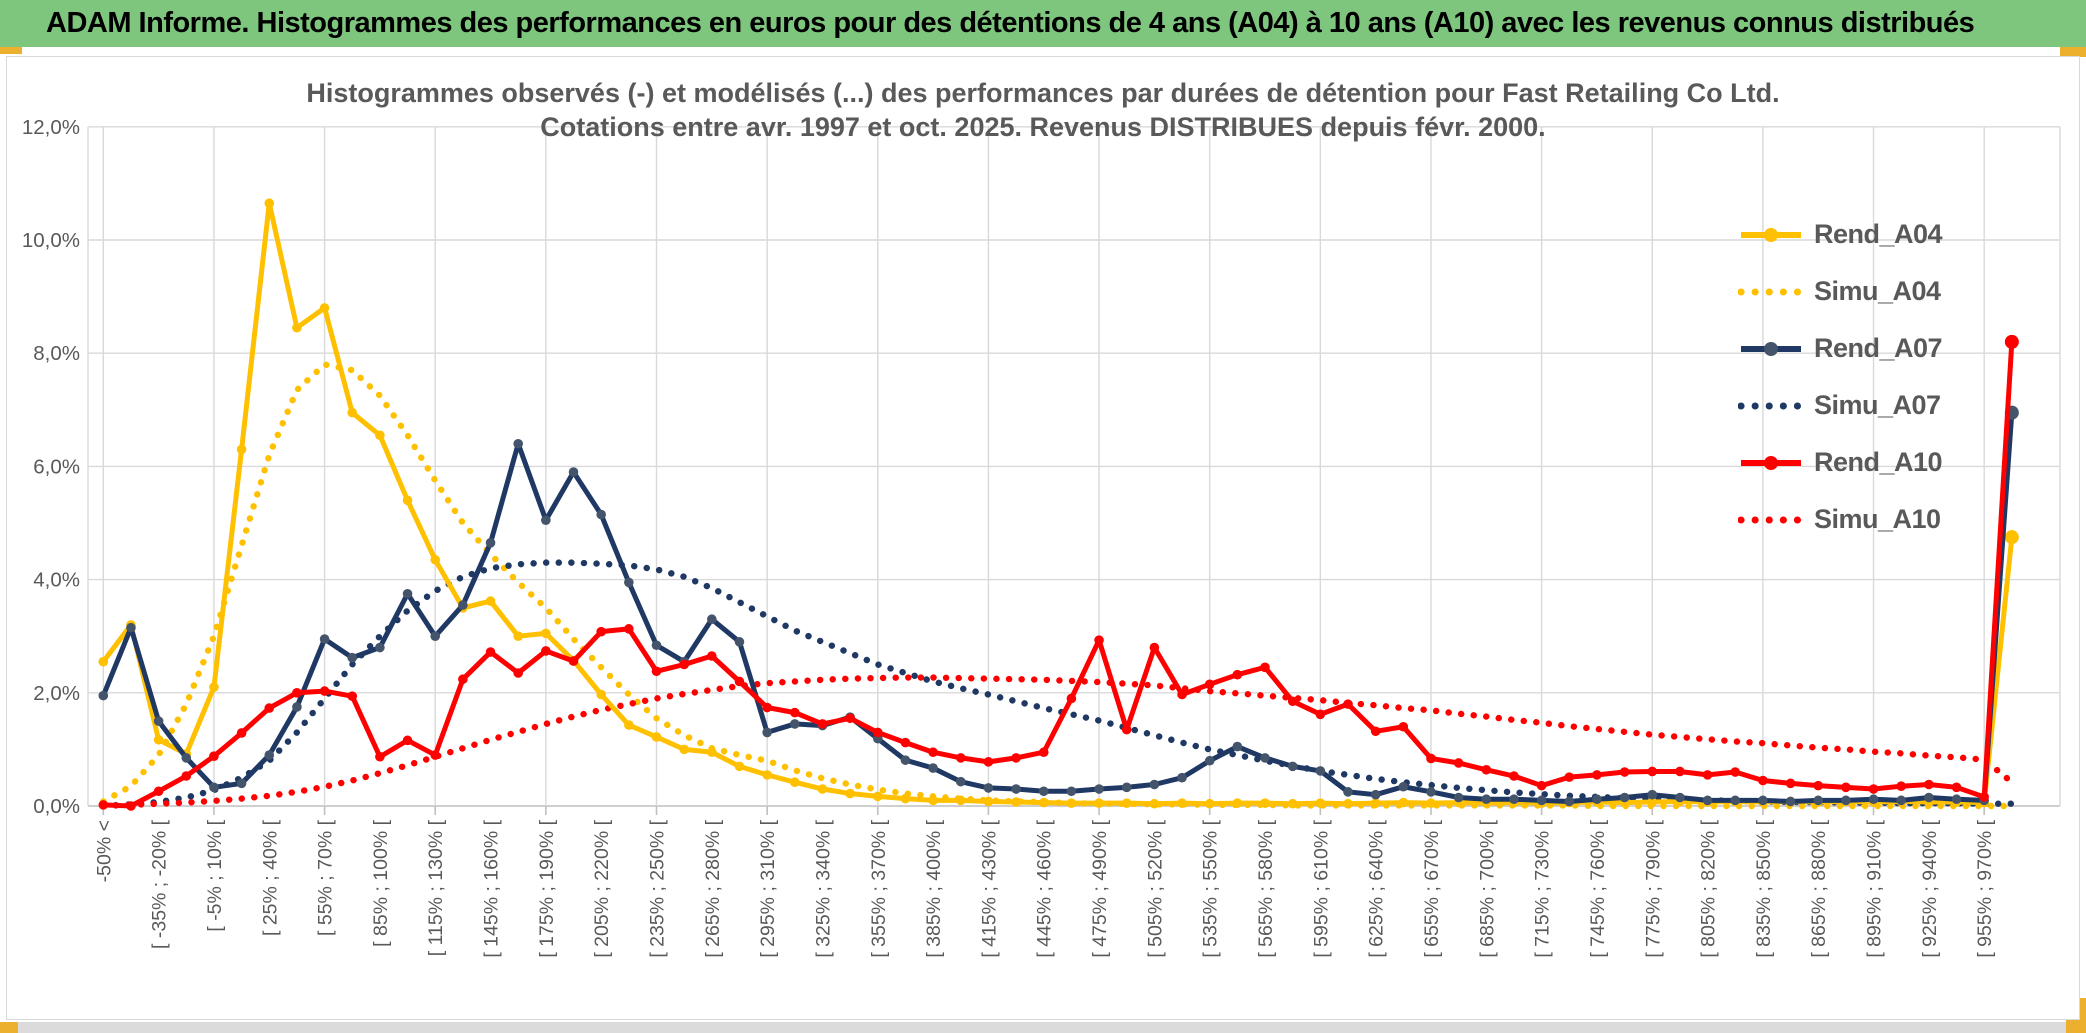 This screenshot has height=1033, width=2086. Describe the element at coordinates (1487, 888) in the screenshot. I see `x-axis-tick-label: [ 685% ; 700% [` at that location.